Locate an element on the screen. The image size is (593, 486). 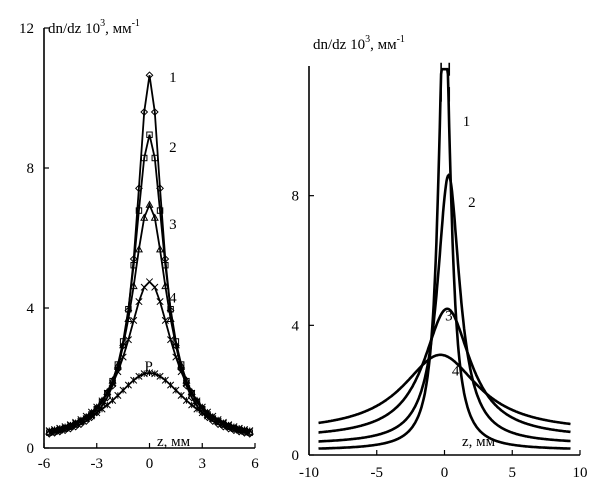
left-series-label: 1 is located at coordinates (173, 78).